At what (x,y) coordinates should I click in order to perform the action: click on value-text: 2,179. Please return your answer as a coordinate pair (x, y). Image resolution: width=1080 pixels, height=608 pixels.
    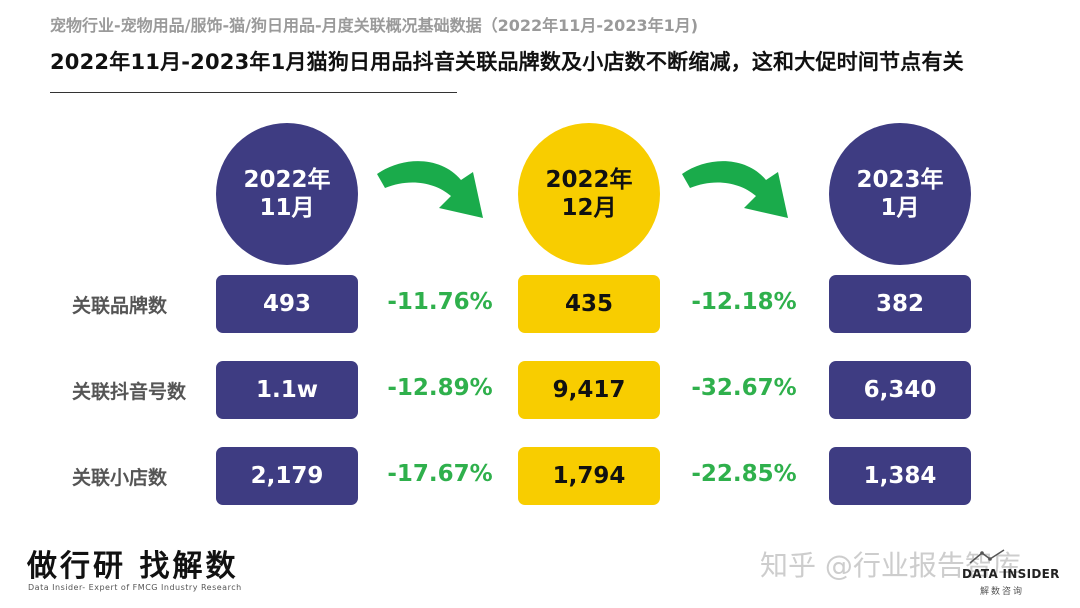
    Looking at the image, I should click on (287, 476).